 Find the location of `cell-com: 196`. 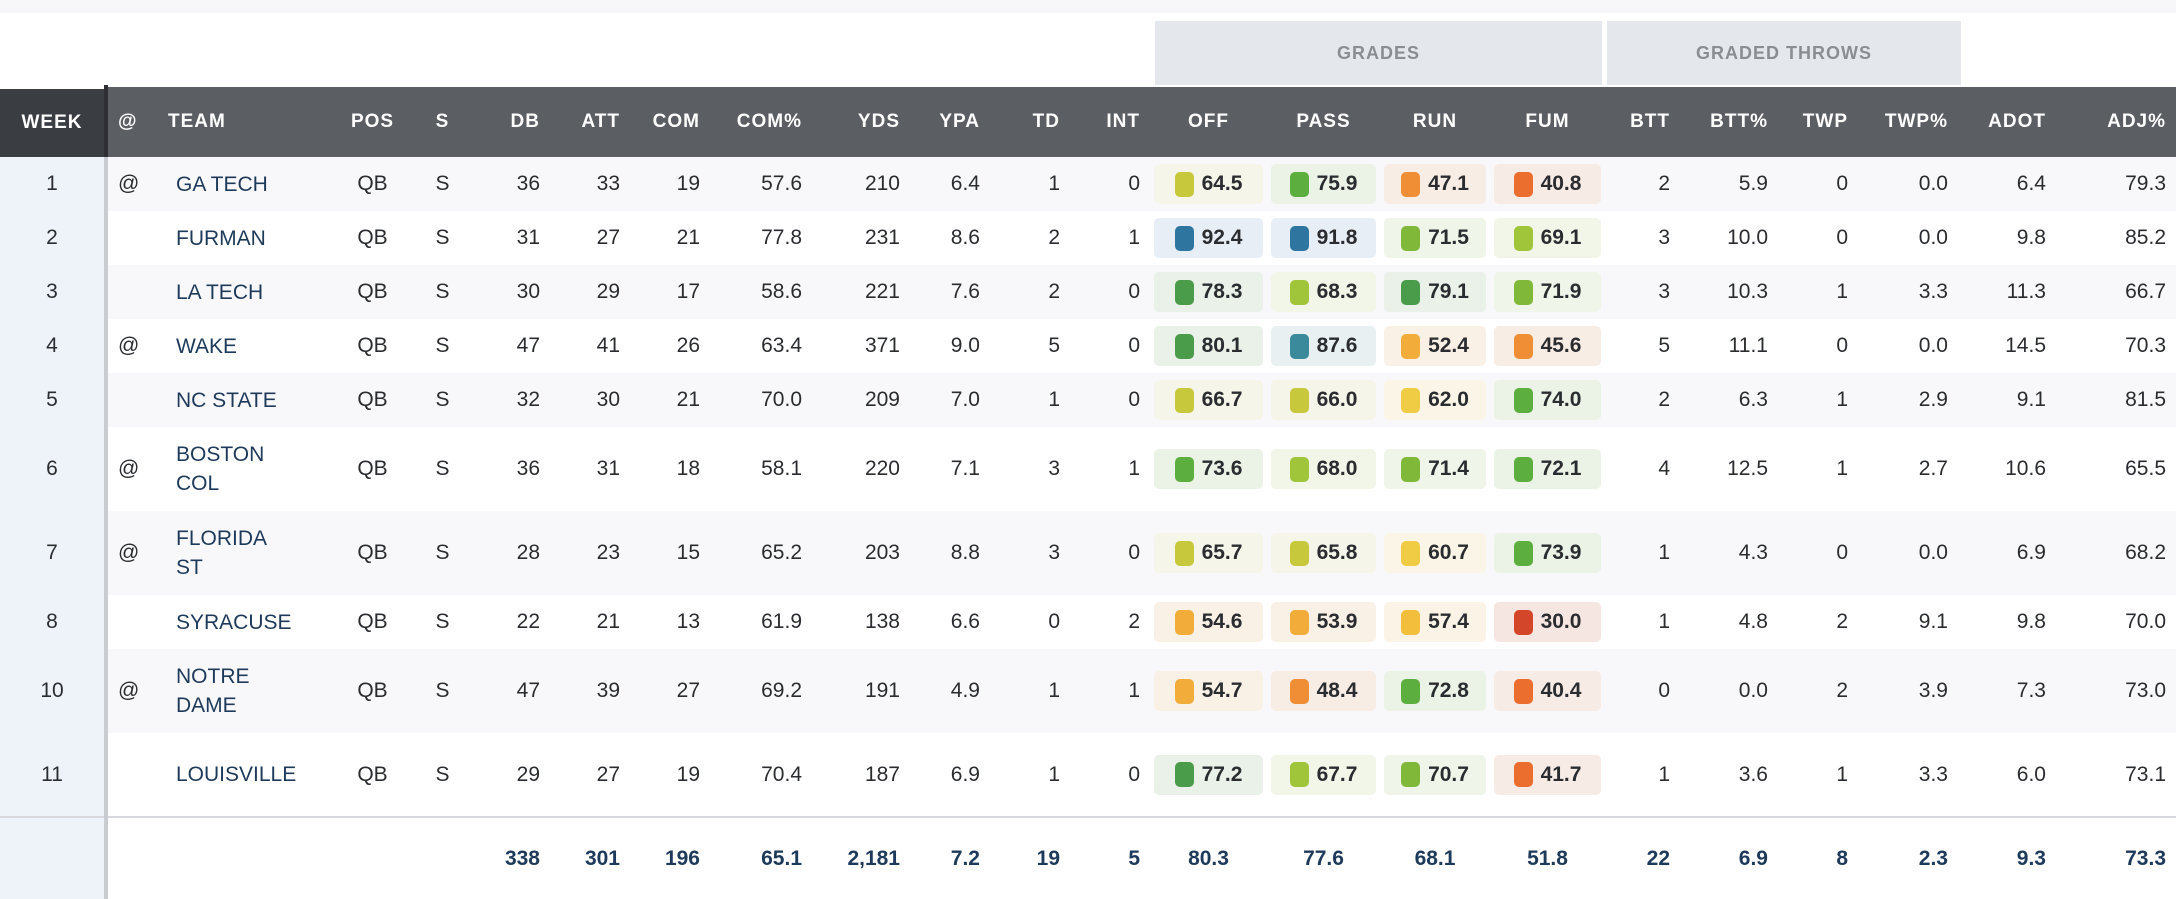

cell-com: 196 is located at coordinates (670, 857).